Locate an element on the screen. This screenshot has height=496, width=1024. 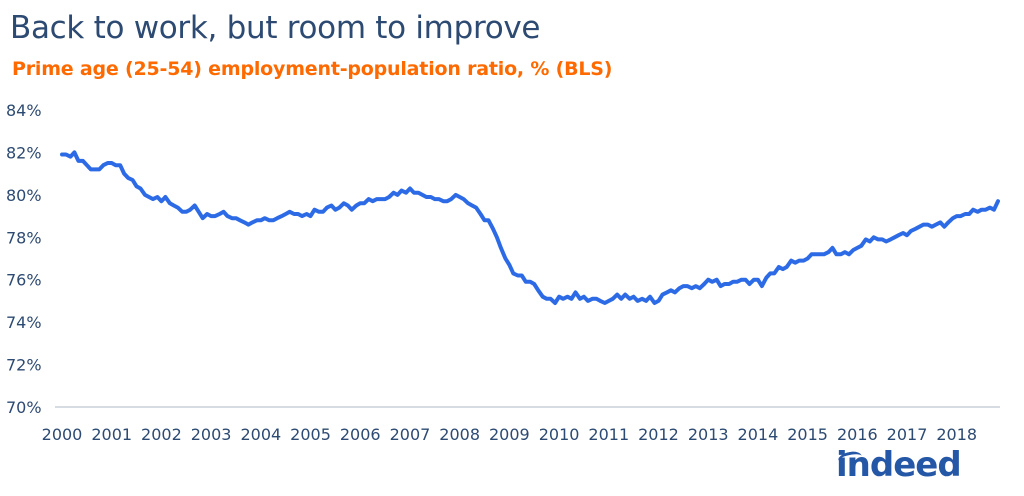
x-tick-label: 2000 is located at coordinates (62, 434).